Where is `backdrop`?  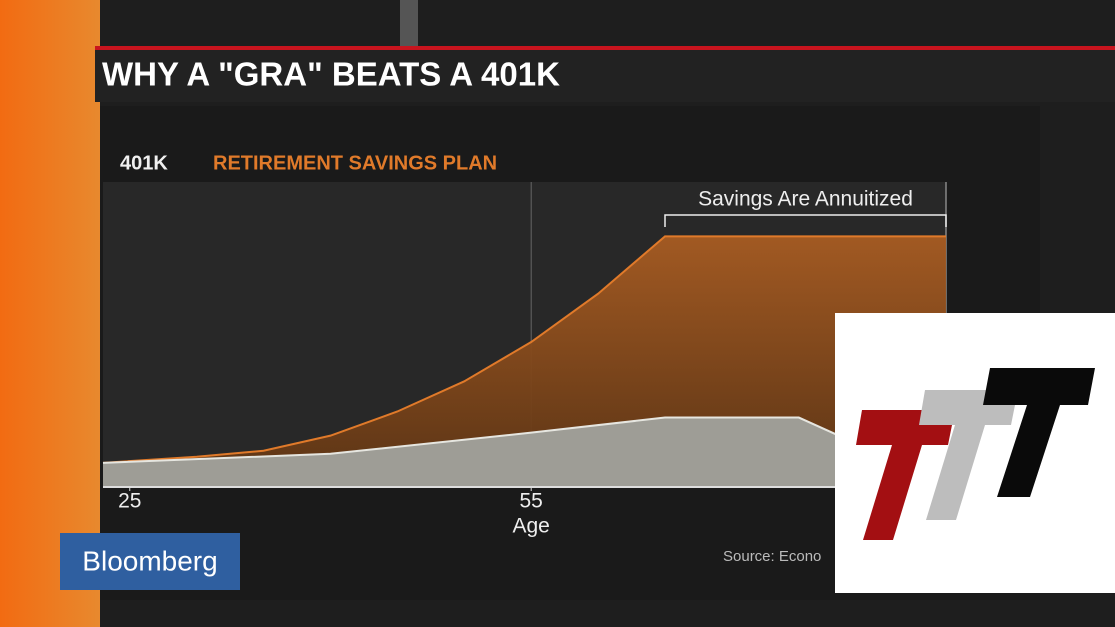
backdrop is located at coordinates (409, 24).